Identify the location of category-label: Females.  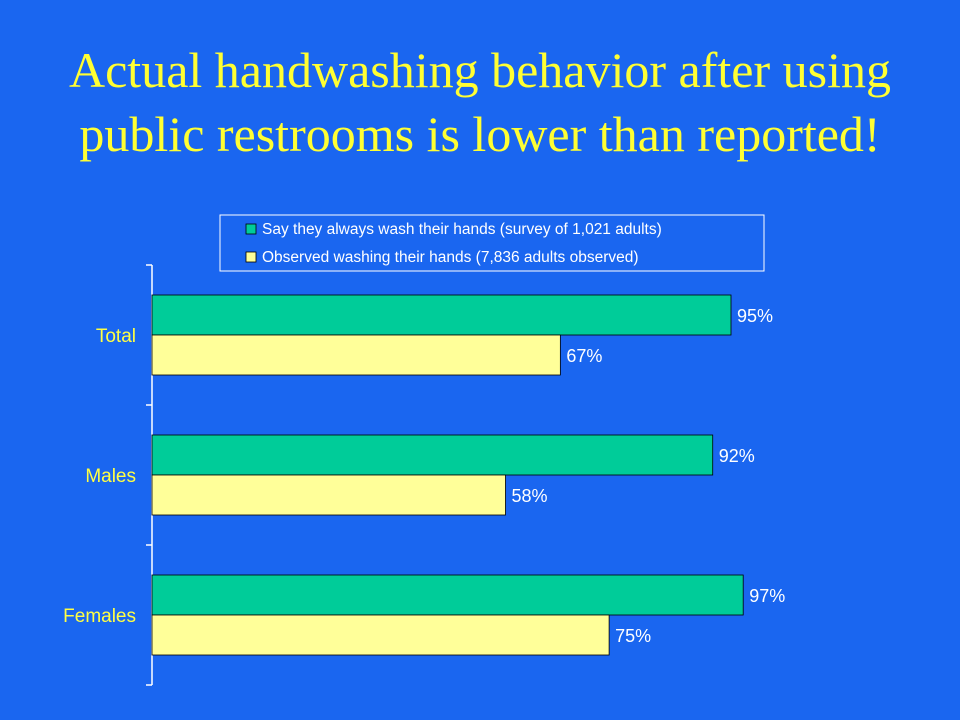
(99, 616).